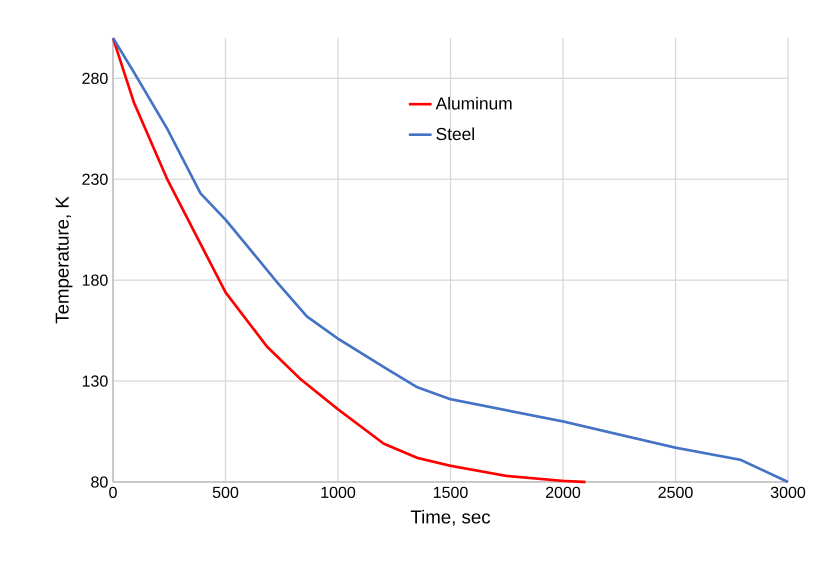  Describe the element at coordinates (64, 260) in the screenshot. I see `y-axis-title: Temperature, K` at that location.